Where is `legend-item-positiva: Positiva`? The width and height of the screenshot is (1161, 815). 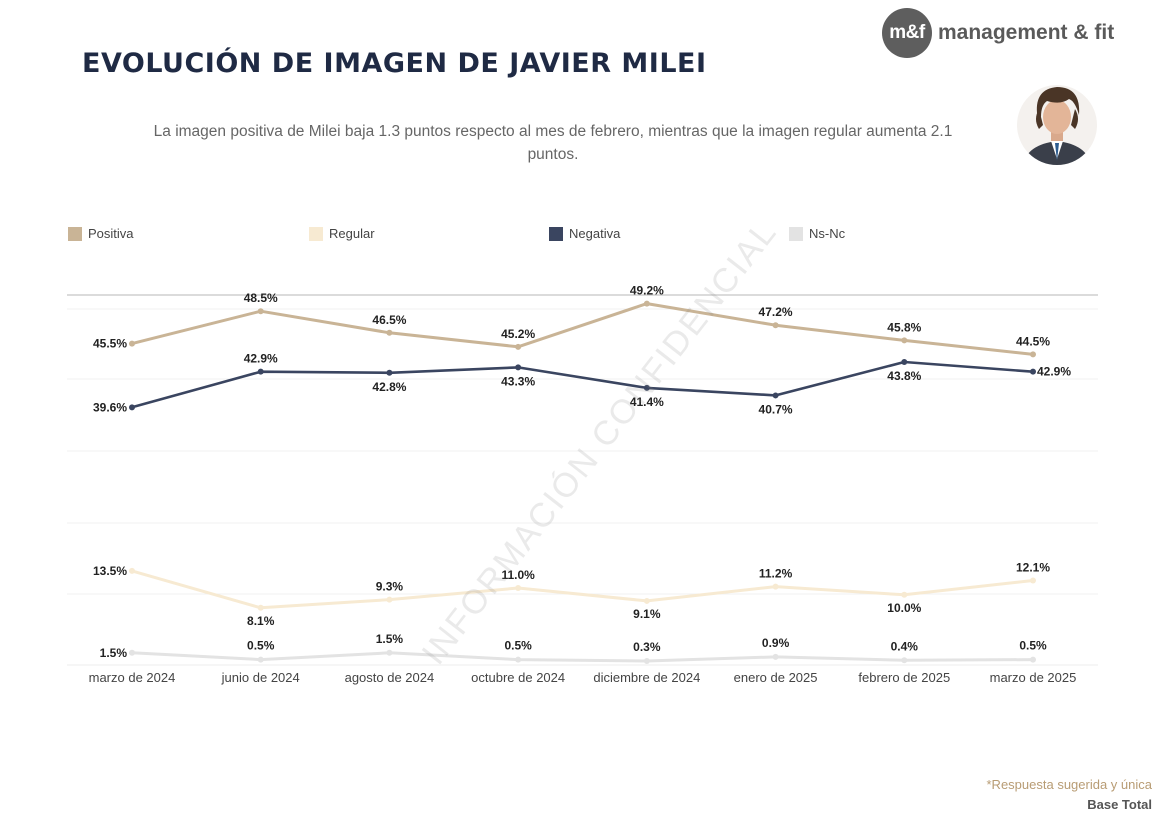
legend-item-positiva: Positiva is located at coordinates (101, 233).